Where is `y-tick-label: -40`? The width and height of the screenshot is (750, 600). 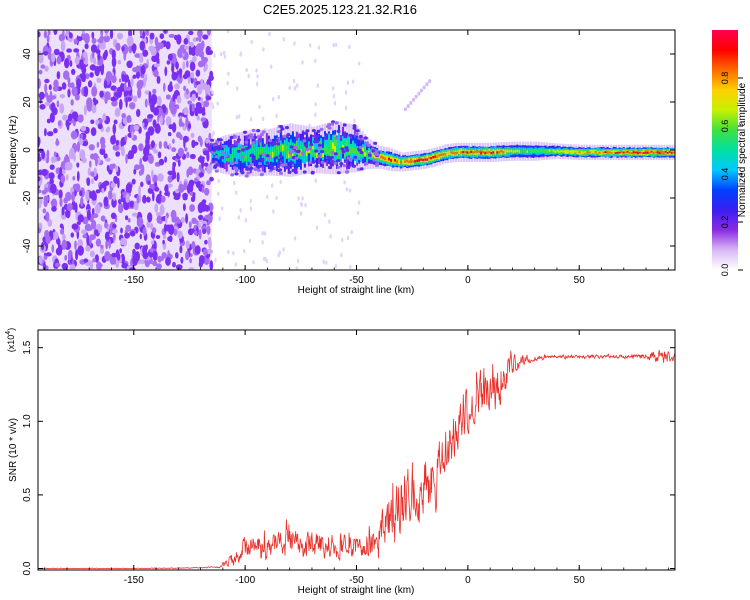 y-tick-label: -40 is located at coordinates (27, 245).